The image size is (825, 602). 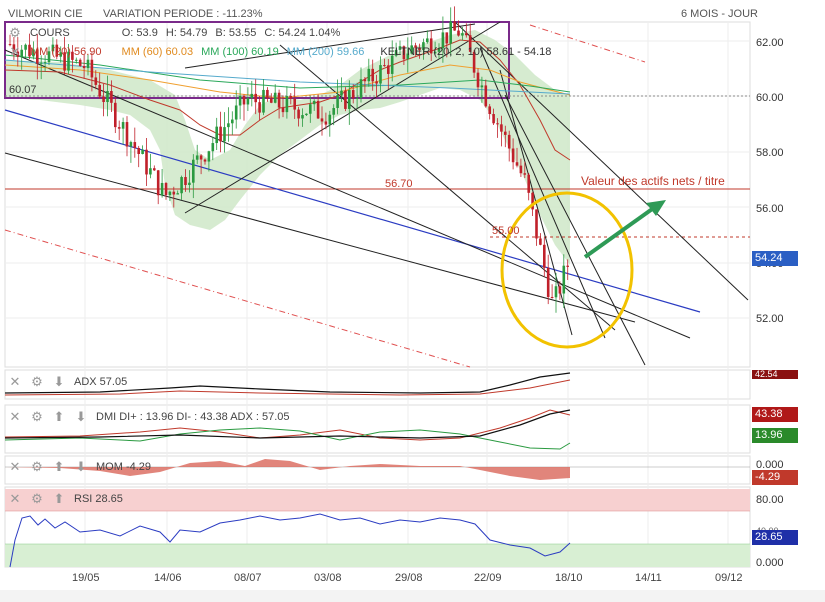 I want to click on period-variation: VARIATION PERIODE : -11.23%, so click(x=183, y=14).